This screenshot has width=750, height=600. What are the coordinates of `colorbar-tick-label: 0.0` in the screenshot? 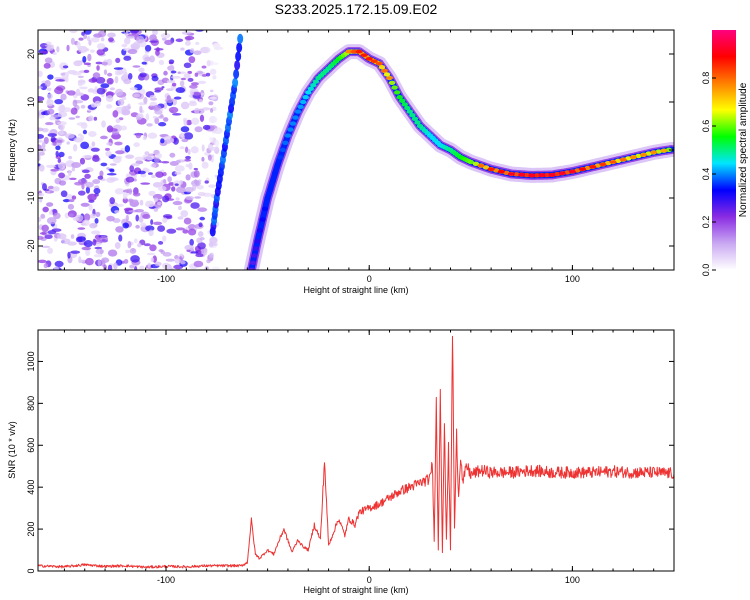 It's located at (706, 270).